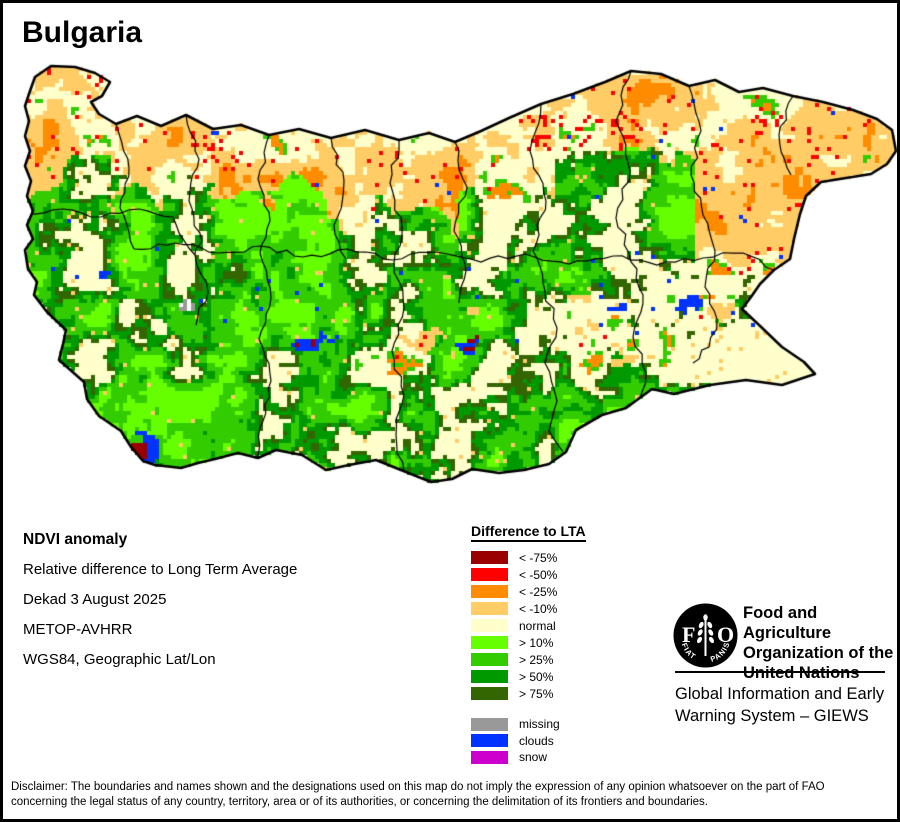 The image size is (900, 822). Describe the element at coordinates (538, 608) in the screenshot. I see `legend-label: < -10%` at that location.